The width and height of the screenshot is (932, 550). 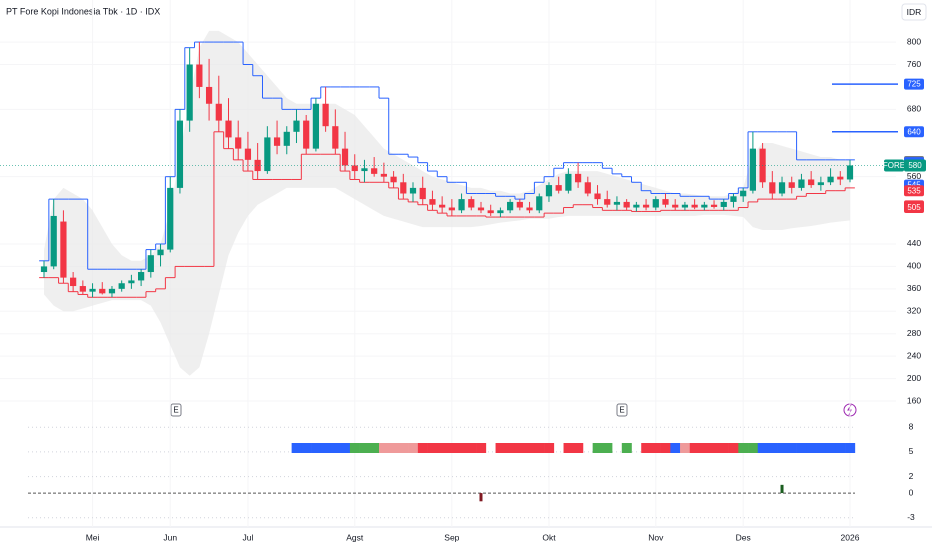 I want to click on x-tick-label: Agst, so click(x=355, y=537).